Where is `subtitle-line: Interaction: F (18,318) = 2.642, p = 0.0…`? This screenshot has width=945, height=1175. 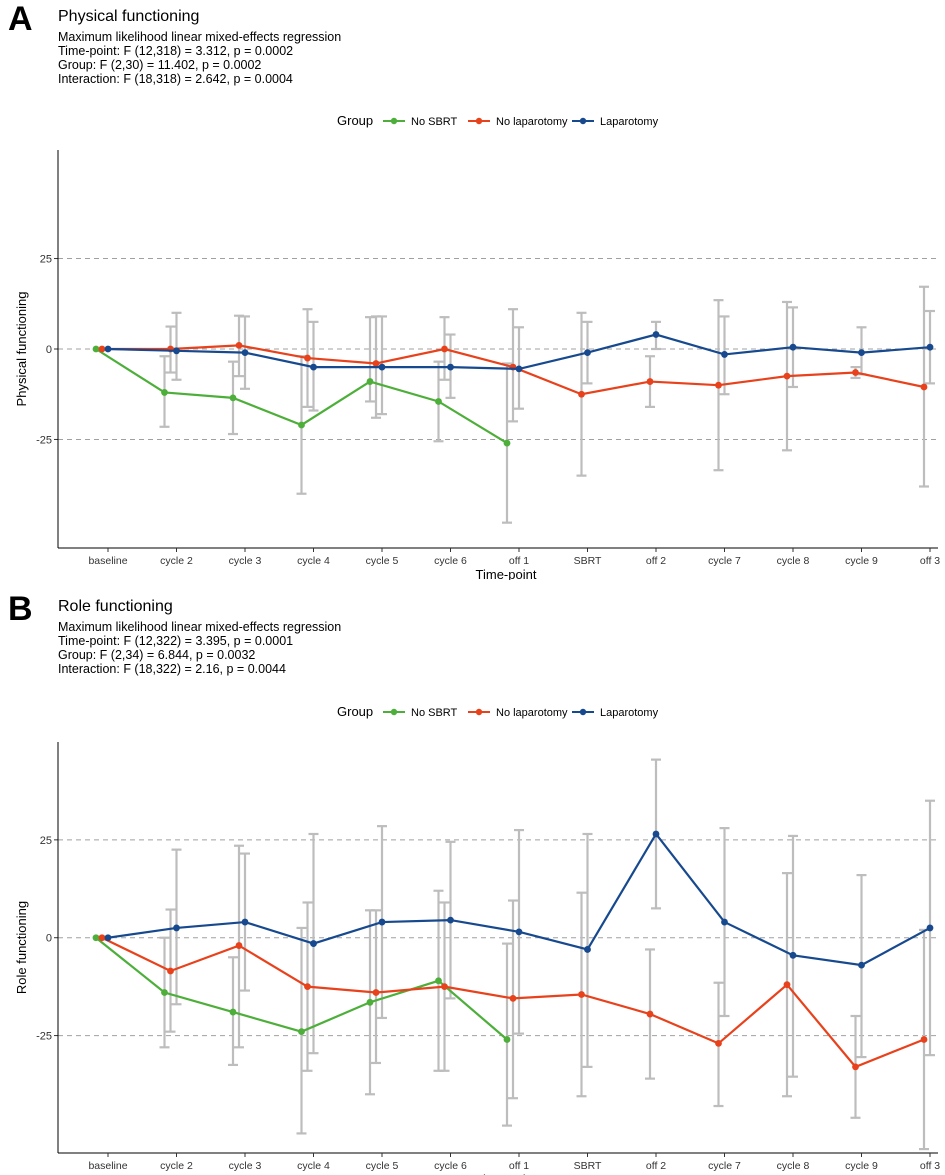
subtitle-line: Interaction: F (18,318) = 2.642, p = 0.0… is located at coordinates (175, 79).